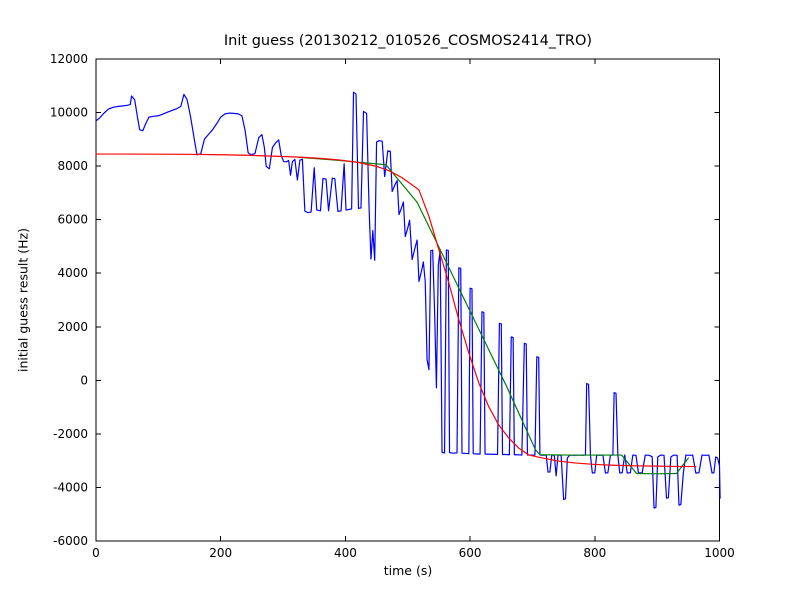 The width and height of the screenshot is (800, 600). Describe the element at coordinates (69, 59) in the screenshot. I see `y-tick-label: 12000` at that location.